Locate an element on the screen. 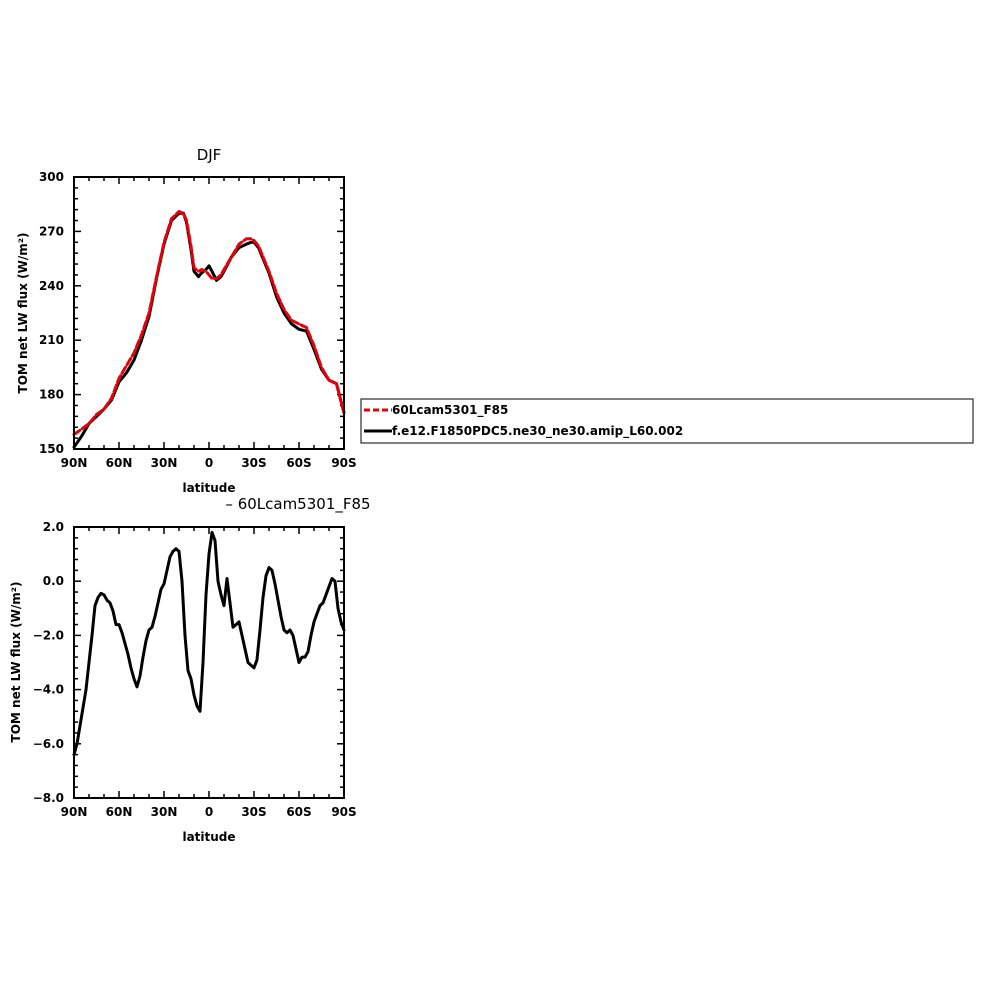 The height and width of the screenshot is (991, 989). y-tick-label: 240 is located at coordinates (51, 286).